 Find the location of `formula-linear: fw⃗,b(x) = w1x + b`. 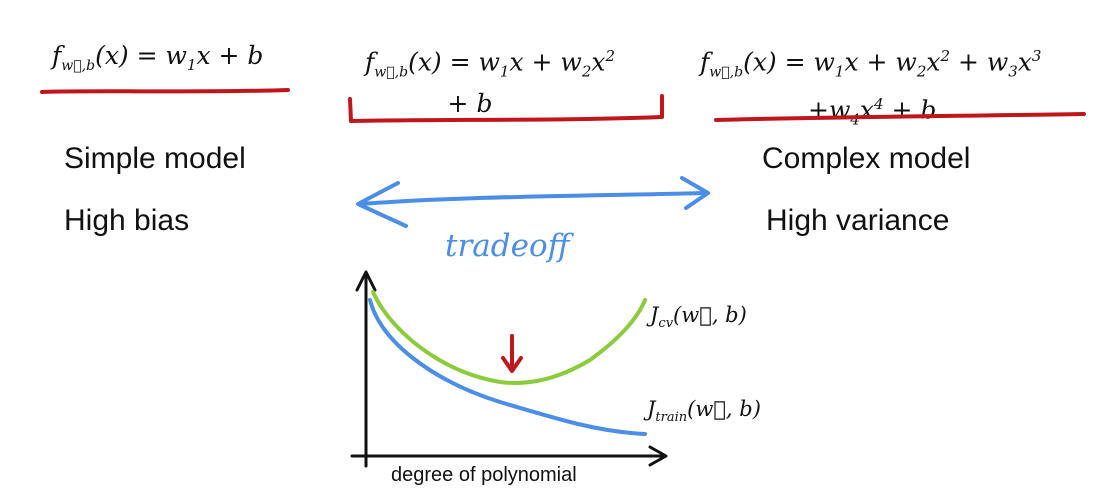

formula-linear: fw⃗,b(x) = w1x + b is located at coordinates (158, 57).